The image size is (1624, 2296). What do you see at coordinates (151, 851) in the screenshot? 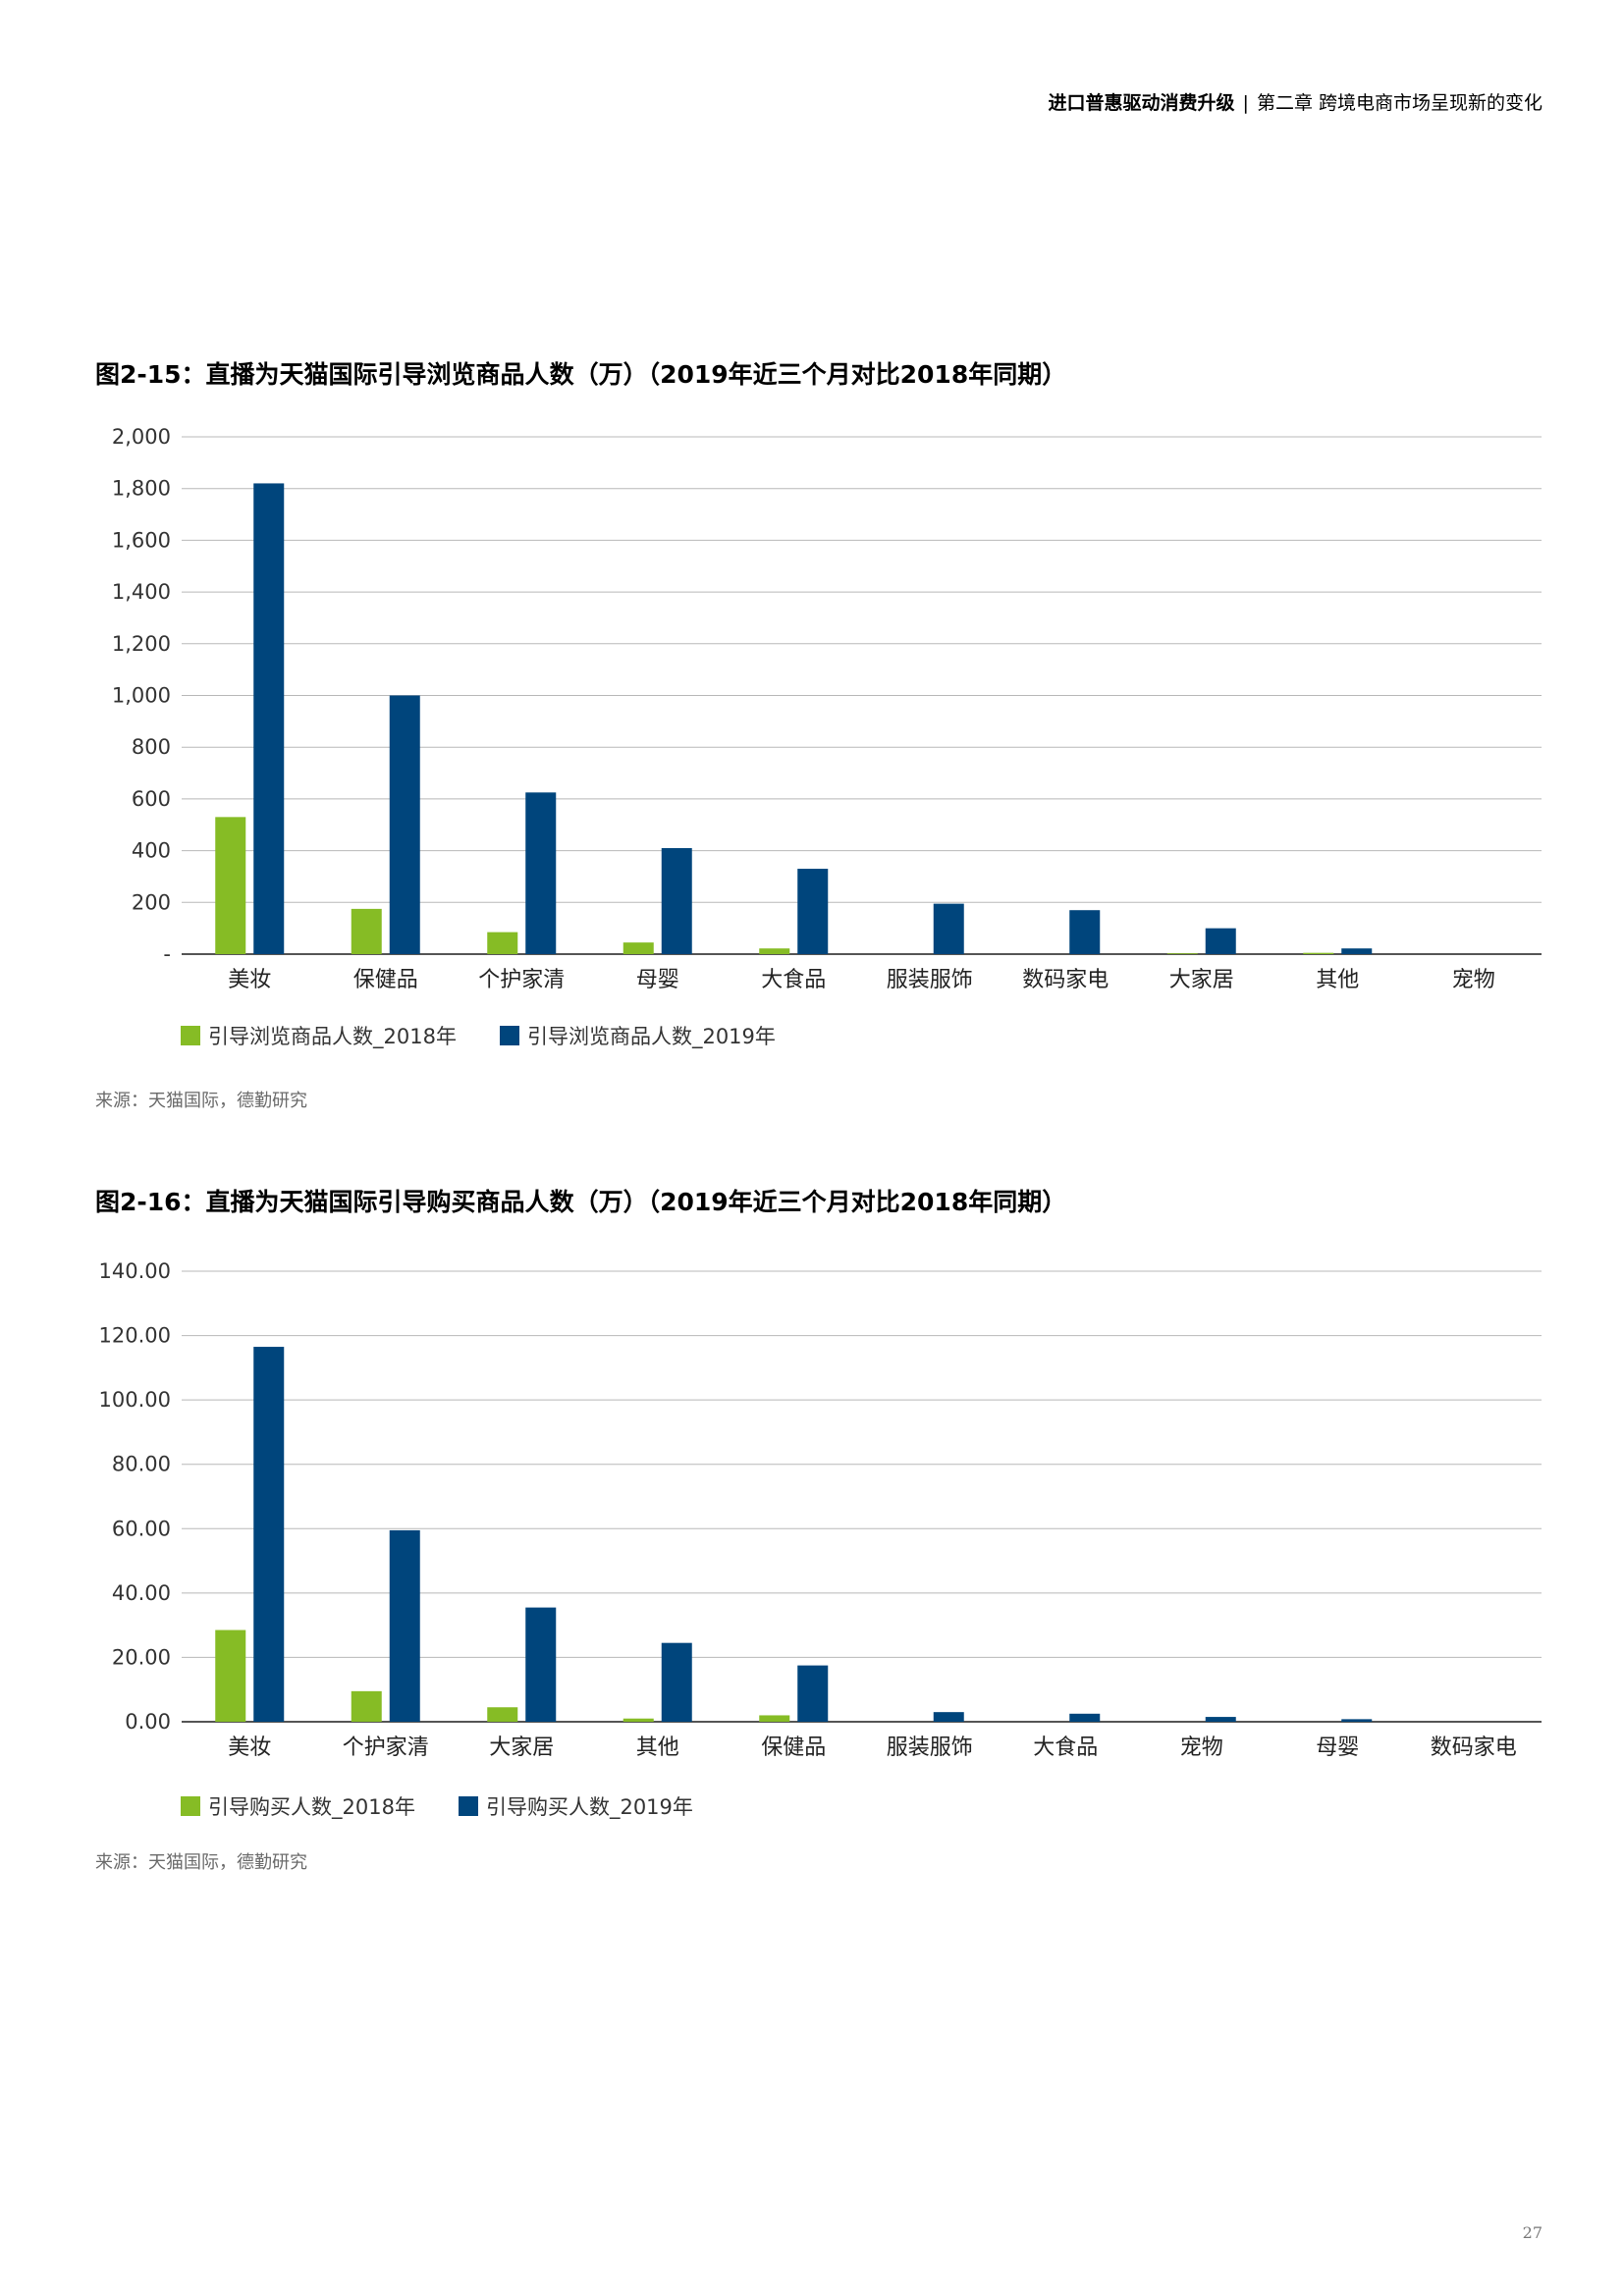
I see `y-tick-label: 400` at bounding box center [151, 851].